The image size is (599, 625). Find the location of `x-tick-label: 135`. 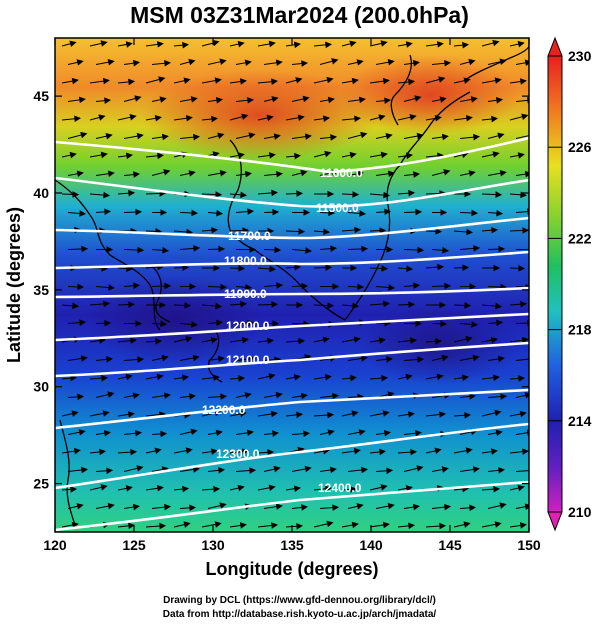

x-tick-label: 135 is located at coordinates (292, 545).